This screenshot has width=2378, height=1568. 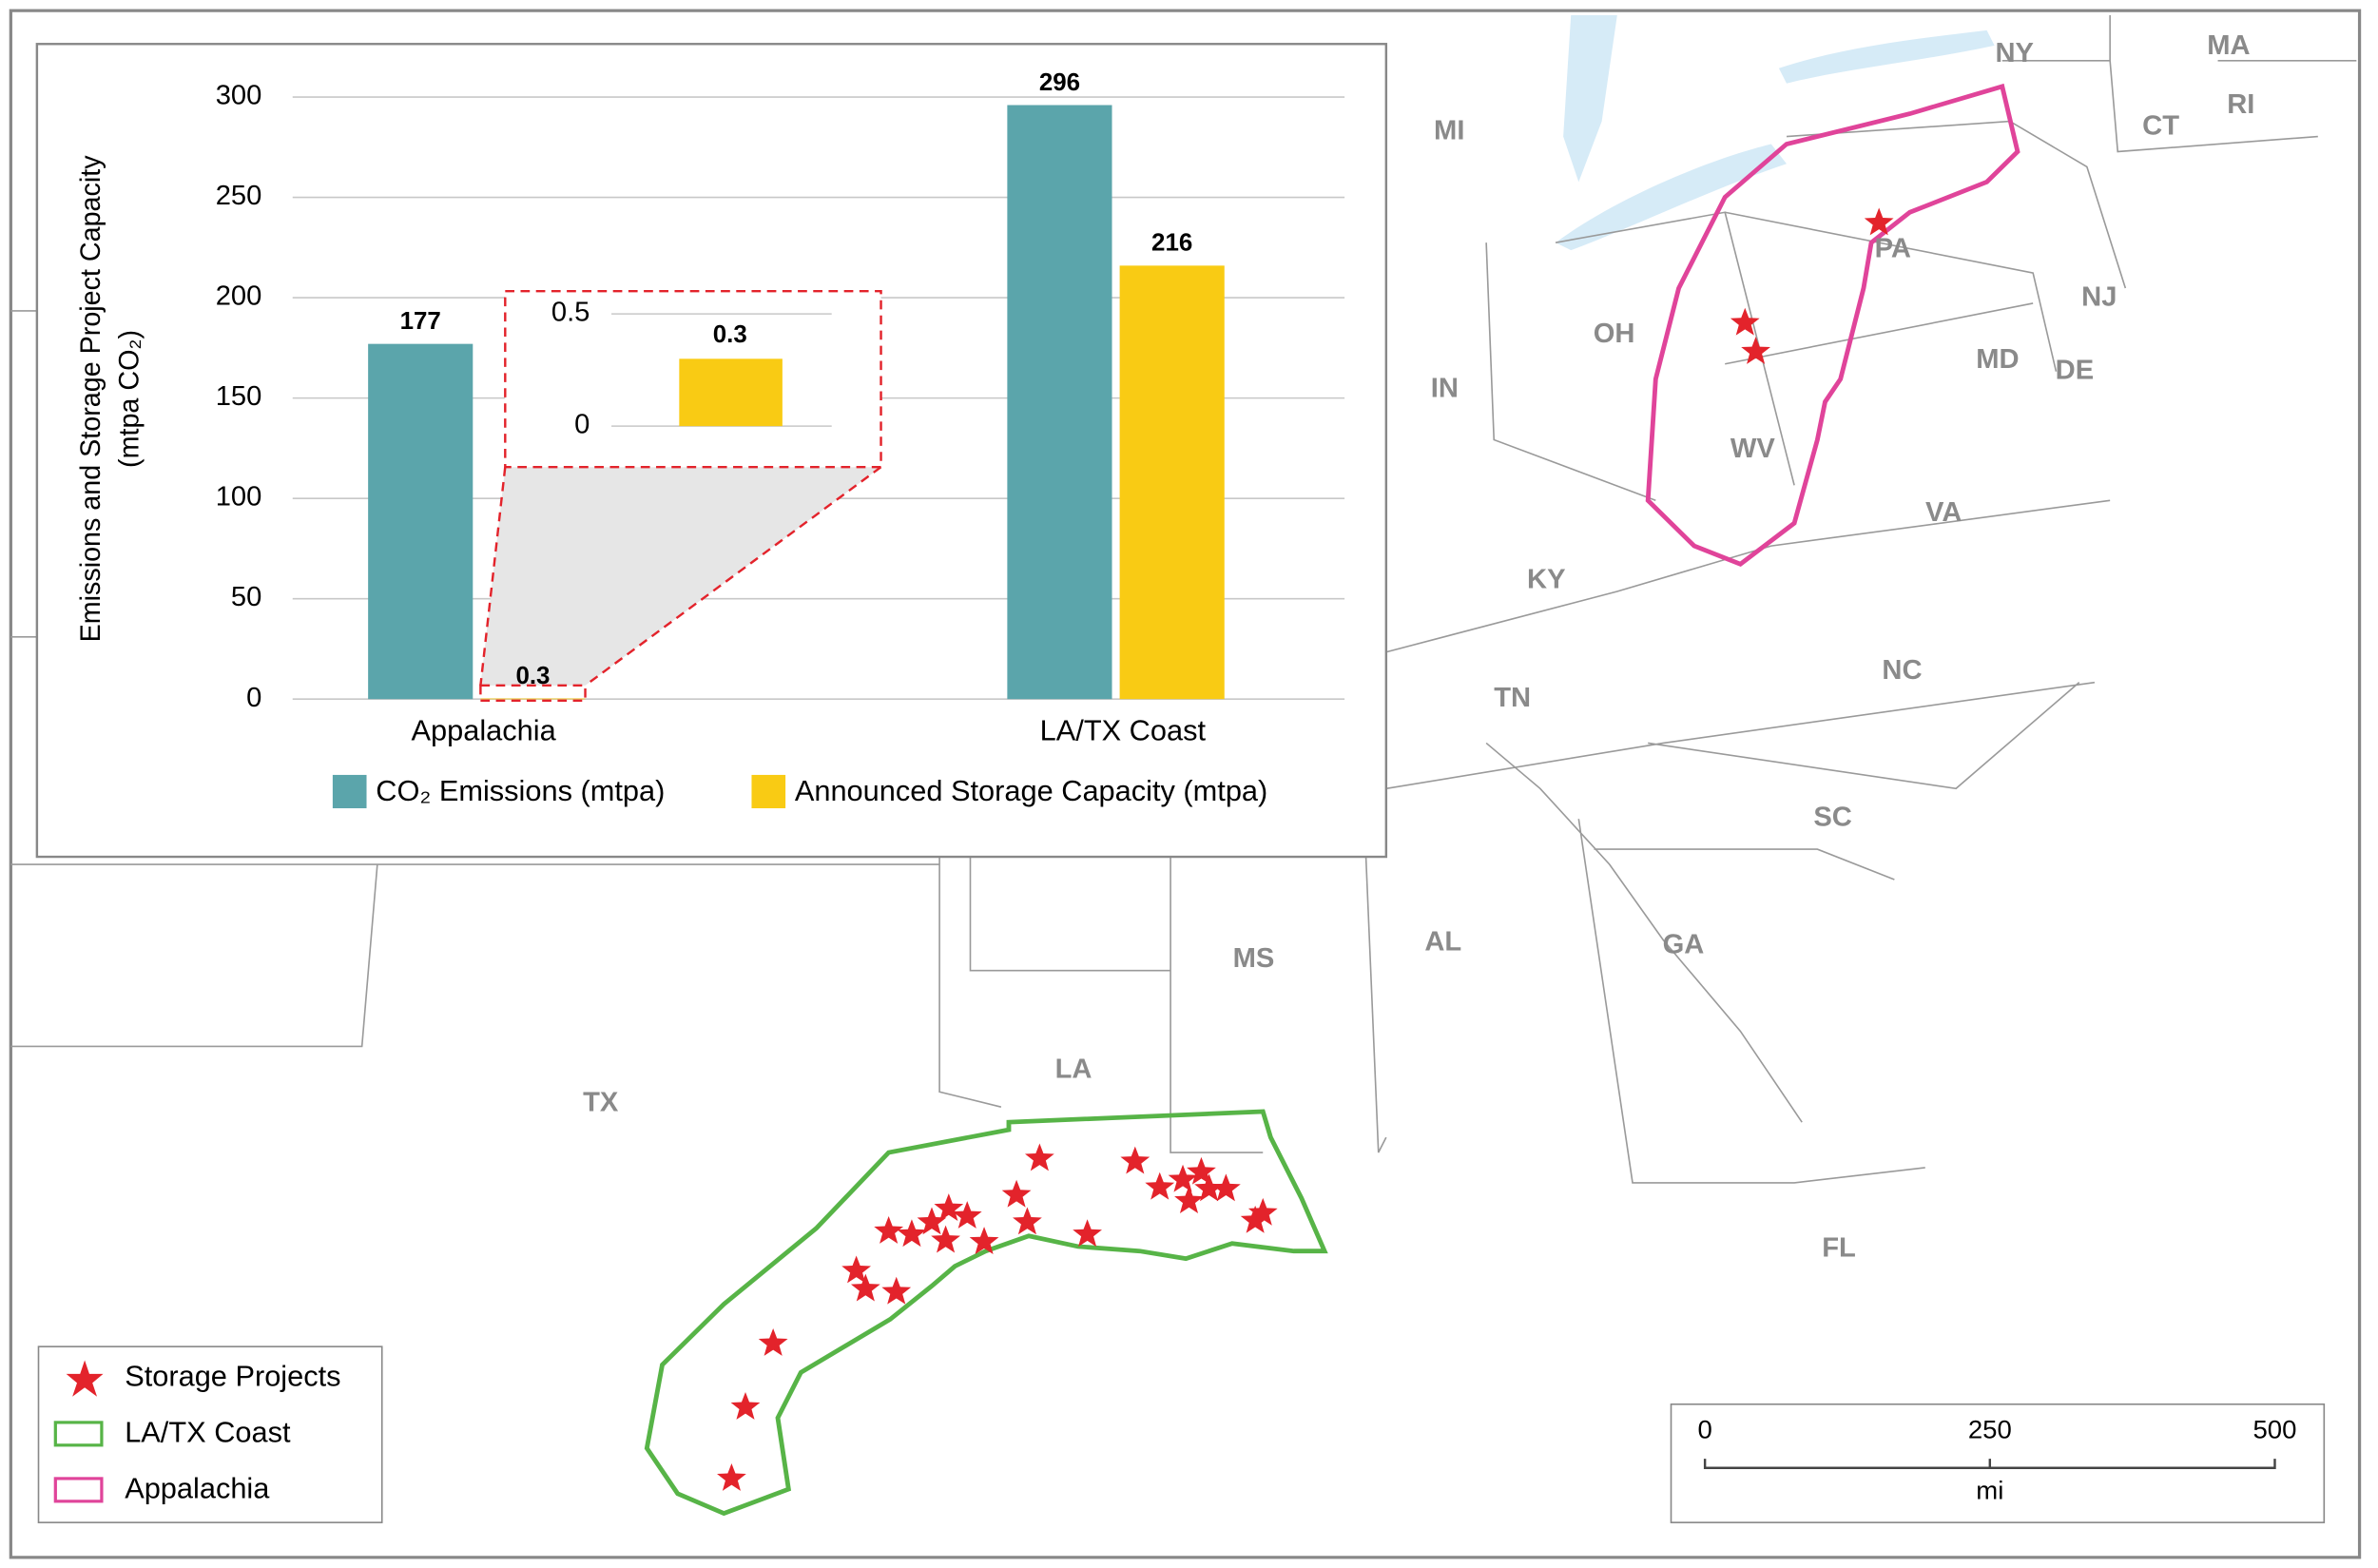 I want to click on scale-unit: mi, so click(x=1989, y=1490).